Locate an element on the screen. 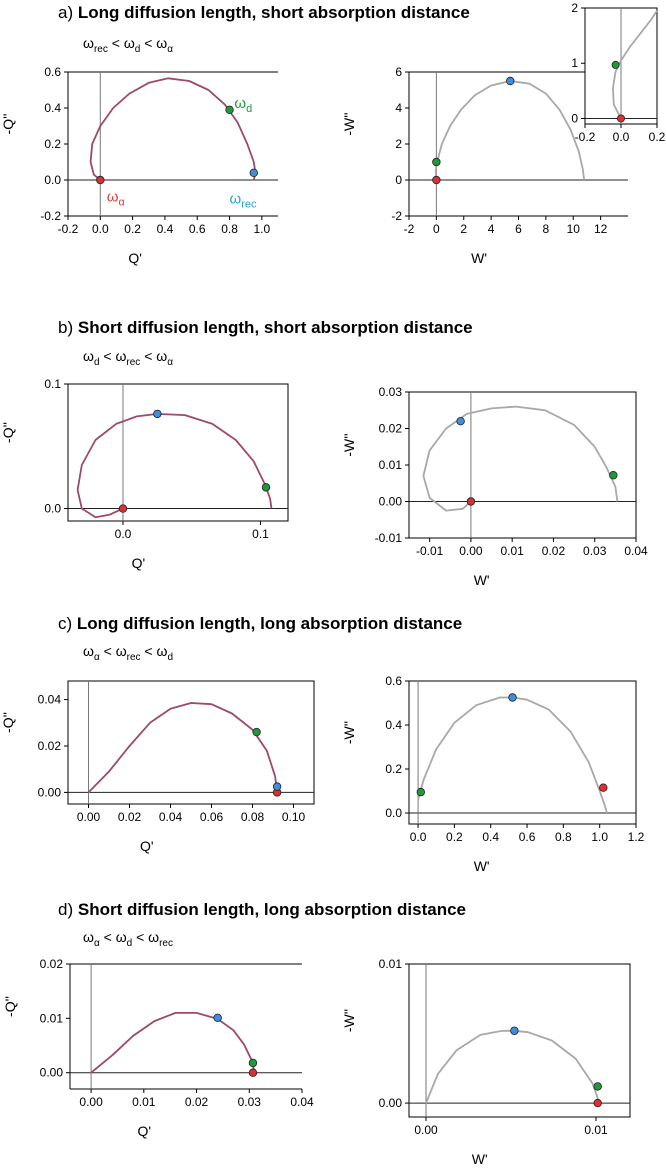 The width and height of the screenshot is (666, 1175). x-tick-label: 0.6 is located at coordinates (197, 229).